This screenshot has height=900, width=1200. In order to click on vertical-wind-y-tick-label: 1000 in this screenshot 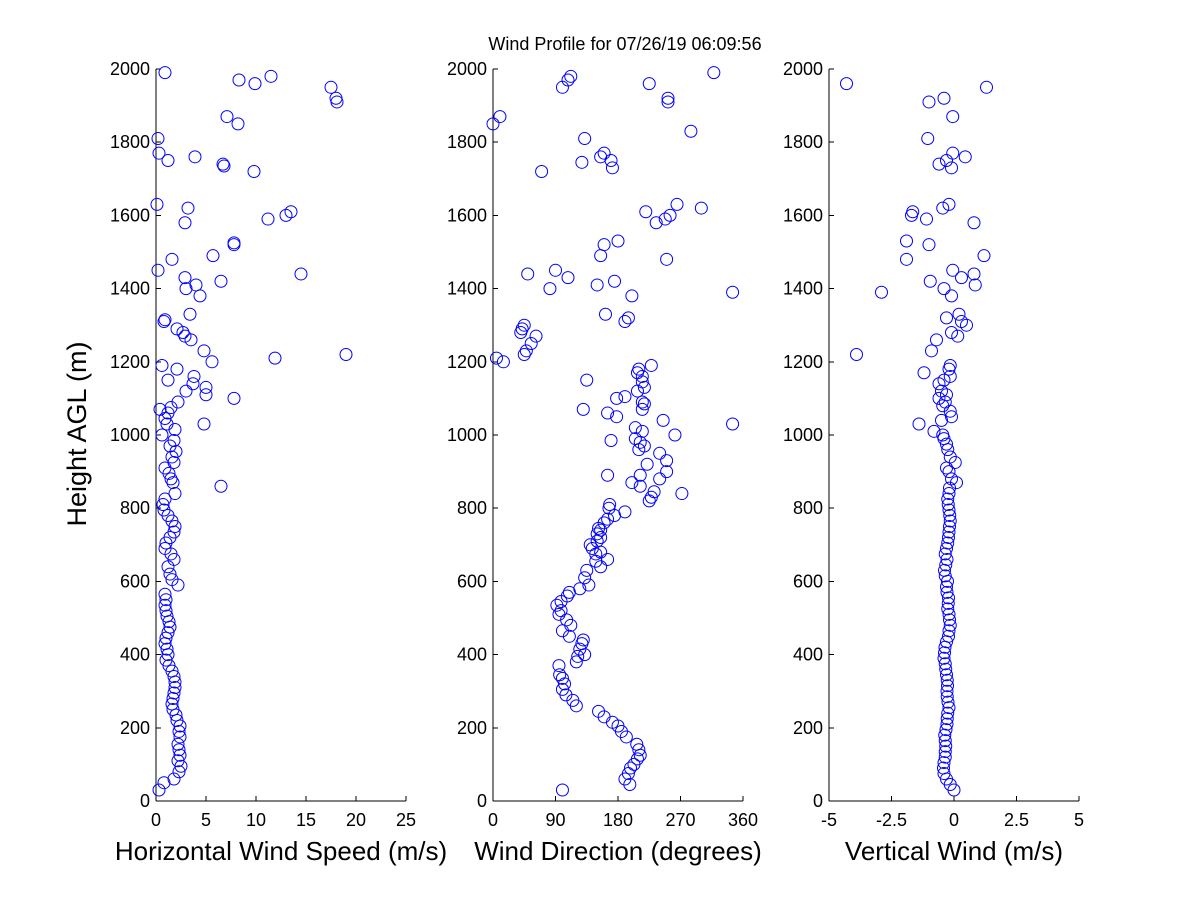, I will do `click(803, 435)`.